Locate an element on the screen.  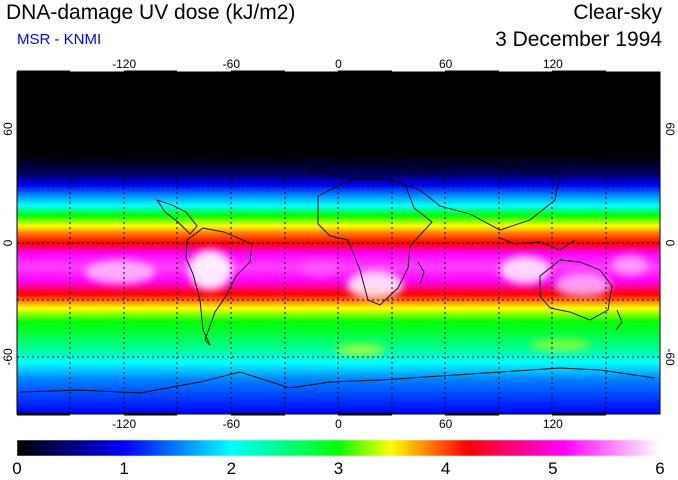
central-america-outline is located at coordinates (176, 217).